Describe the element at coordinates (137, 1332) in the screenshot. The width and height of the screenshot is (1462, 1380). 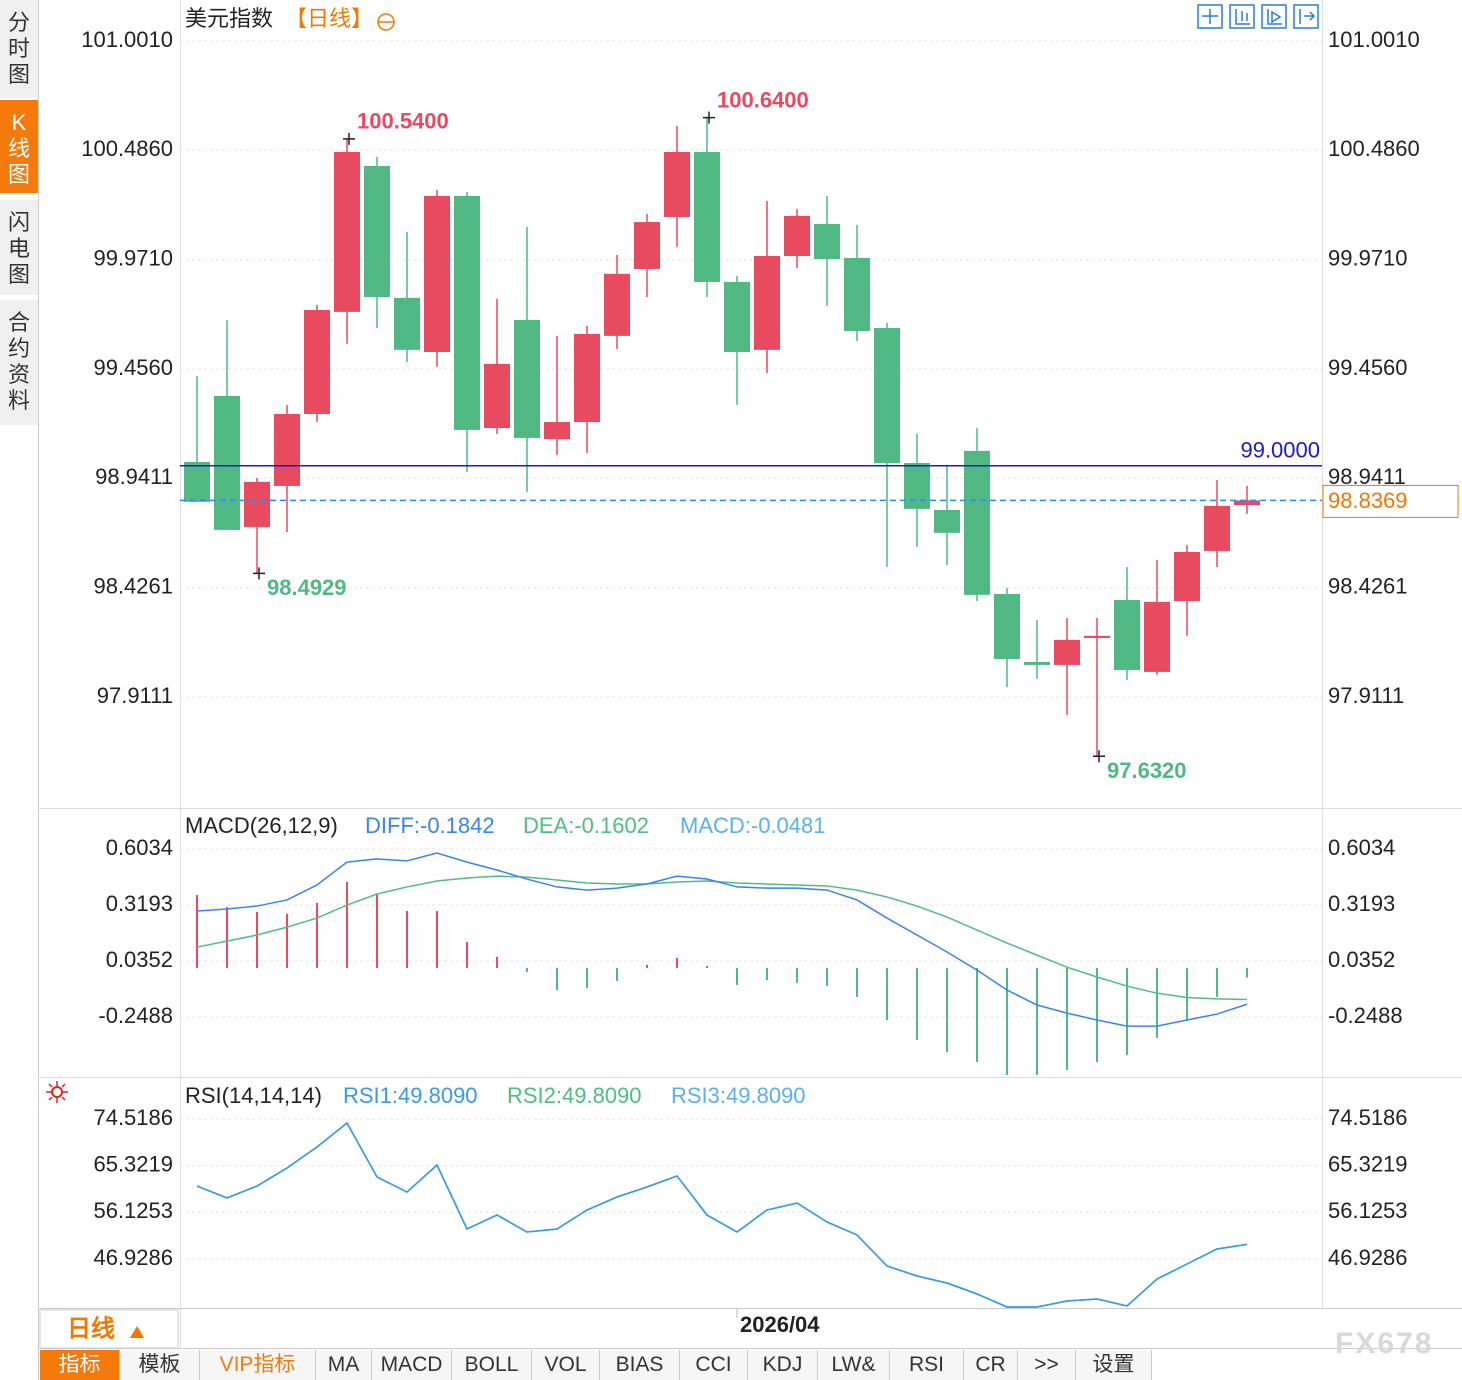
I see `period-arrow` at that location.